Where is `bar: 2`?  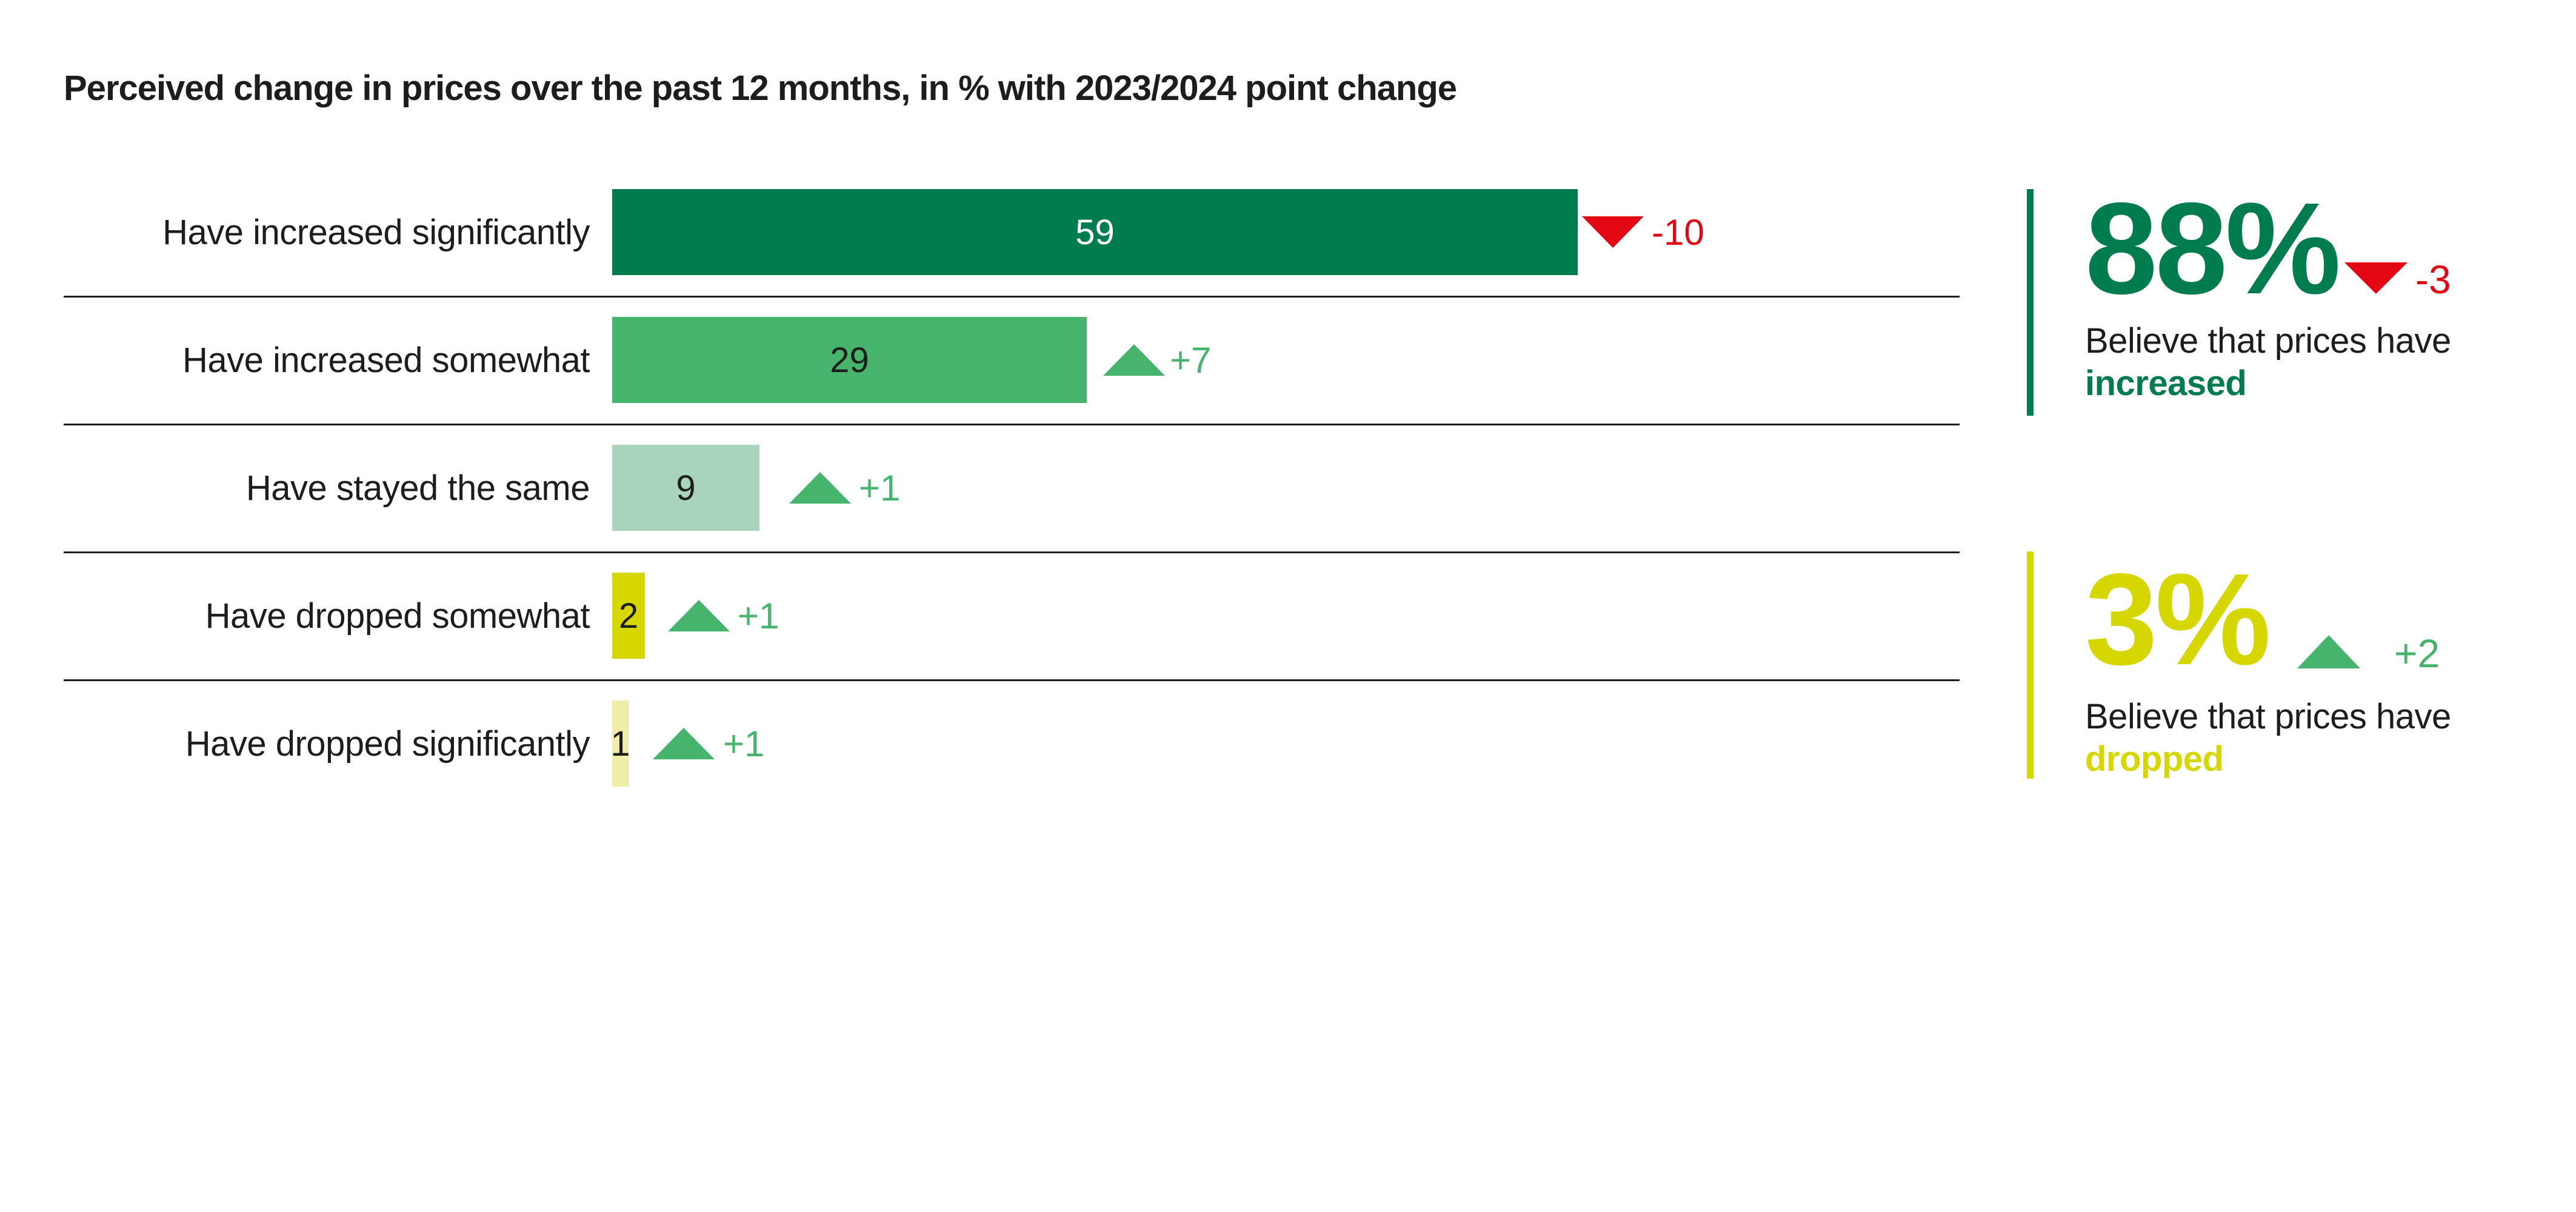 bar: 2 is located at coordinates (628, 616).